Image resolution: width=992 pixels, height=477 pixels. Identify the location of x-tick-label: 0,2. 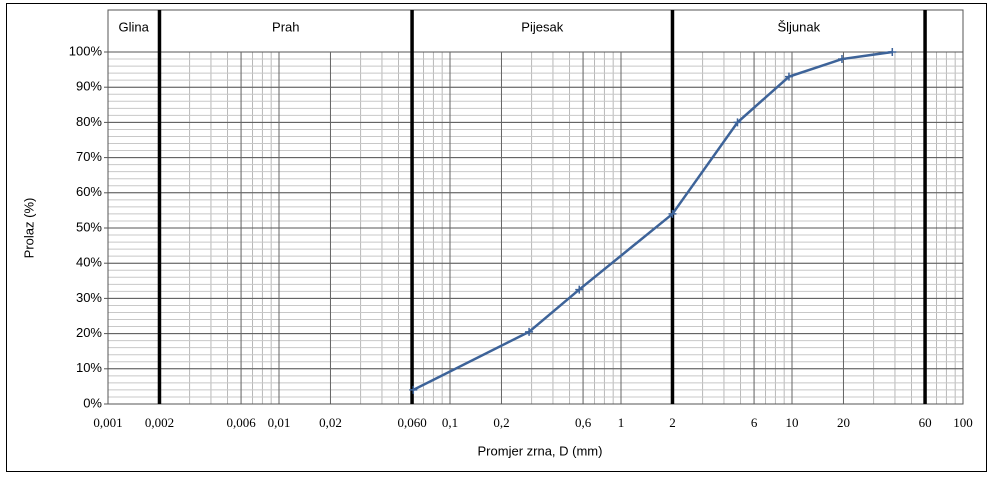
(501, 422).